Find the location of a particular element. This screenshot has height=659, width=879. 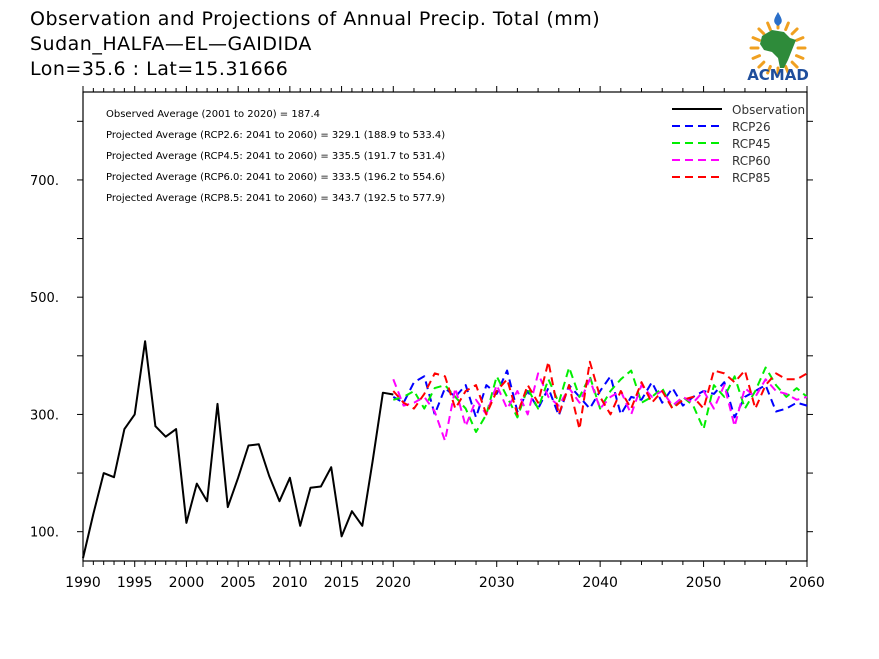

acmad-logo: ACMAD is located at coordinates (778, 46).